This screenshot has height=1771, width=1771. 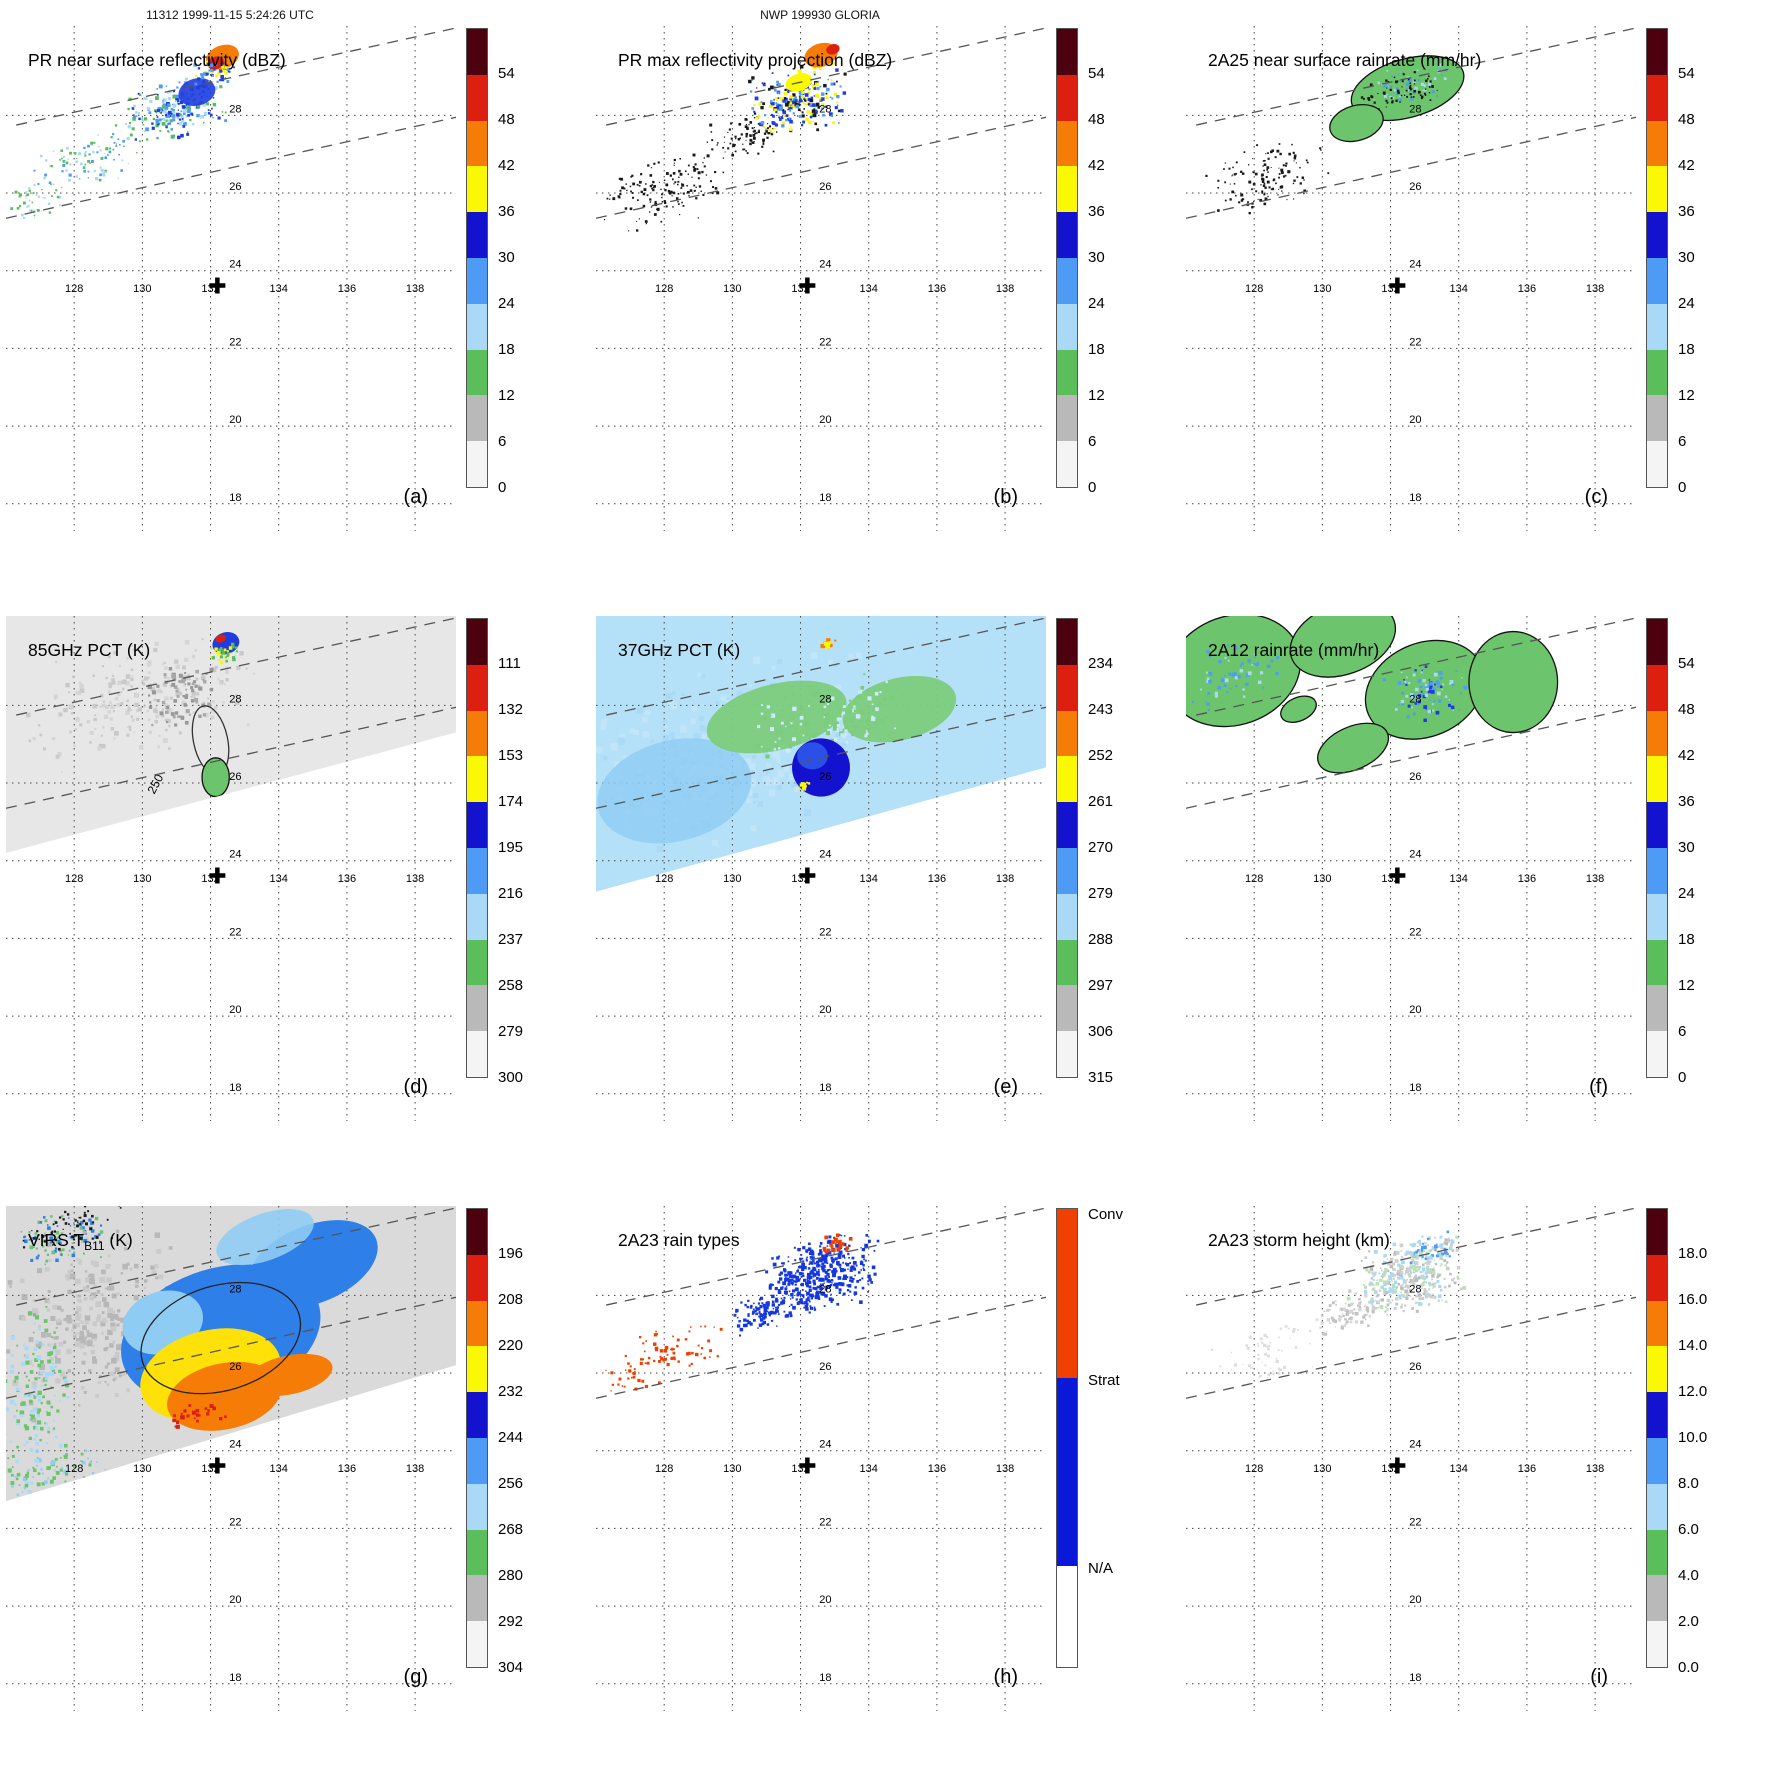 I want to click on colorbar-tick-label: 153, so click(x=511, y=755).